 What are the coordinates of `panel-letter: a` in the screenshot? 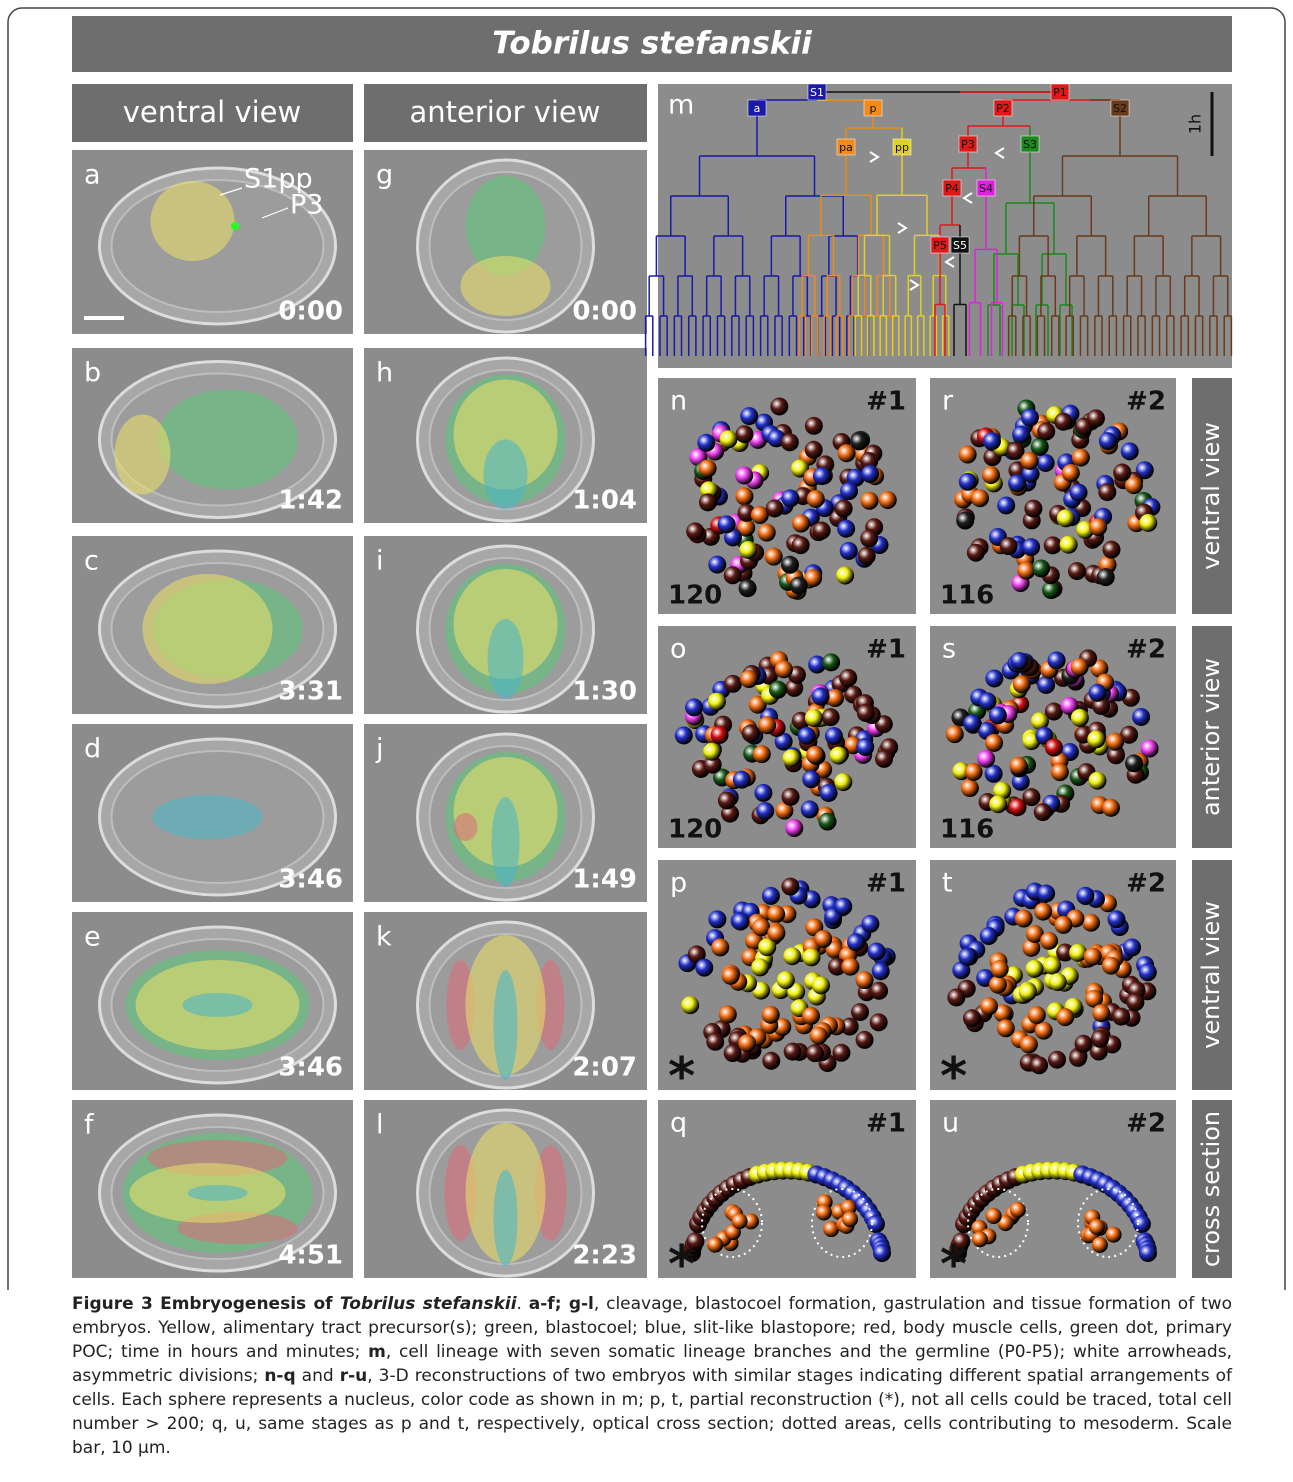 It's located at (92, 175).